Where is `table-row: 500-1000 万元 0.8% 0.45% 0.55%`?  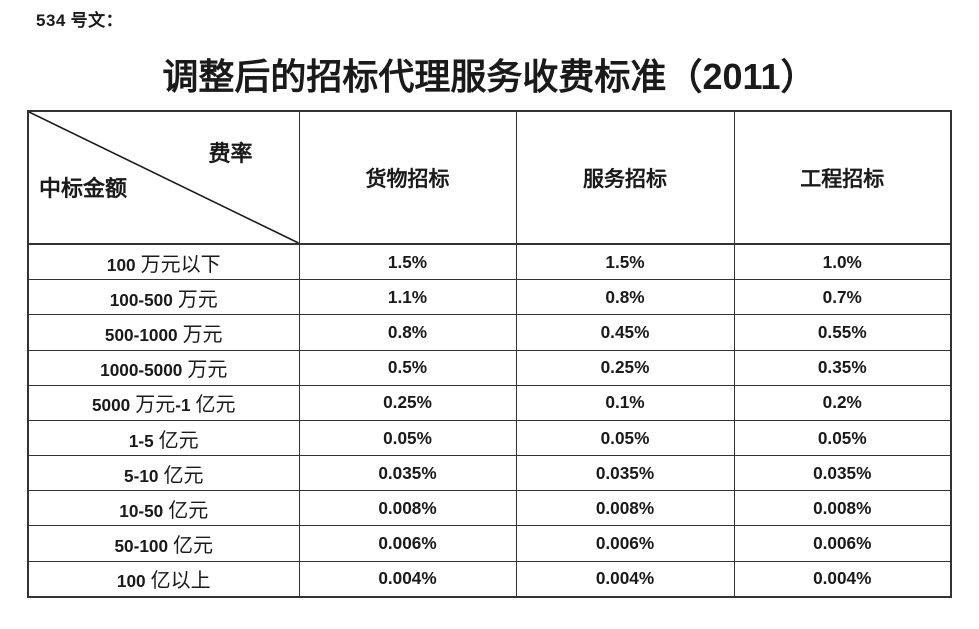 table-row: 500-1000 万元 0.8% 0.45% 0.55% is located at coordinates (489, 332).